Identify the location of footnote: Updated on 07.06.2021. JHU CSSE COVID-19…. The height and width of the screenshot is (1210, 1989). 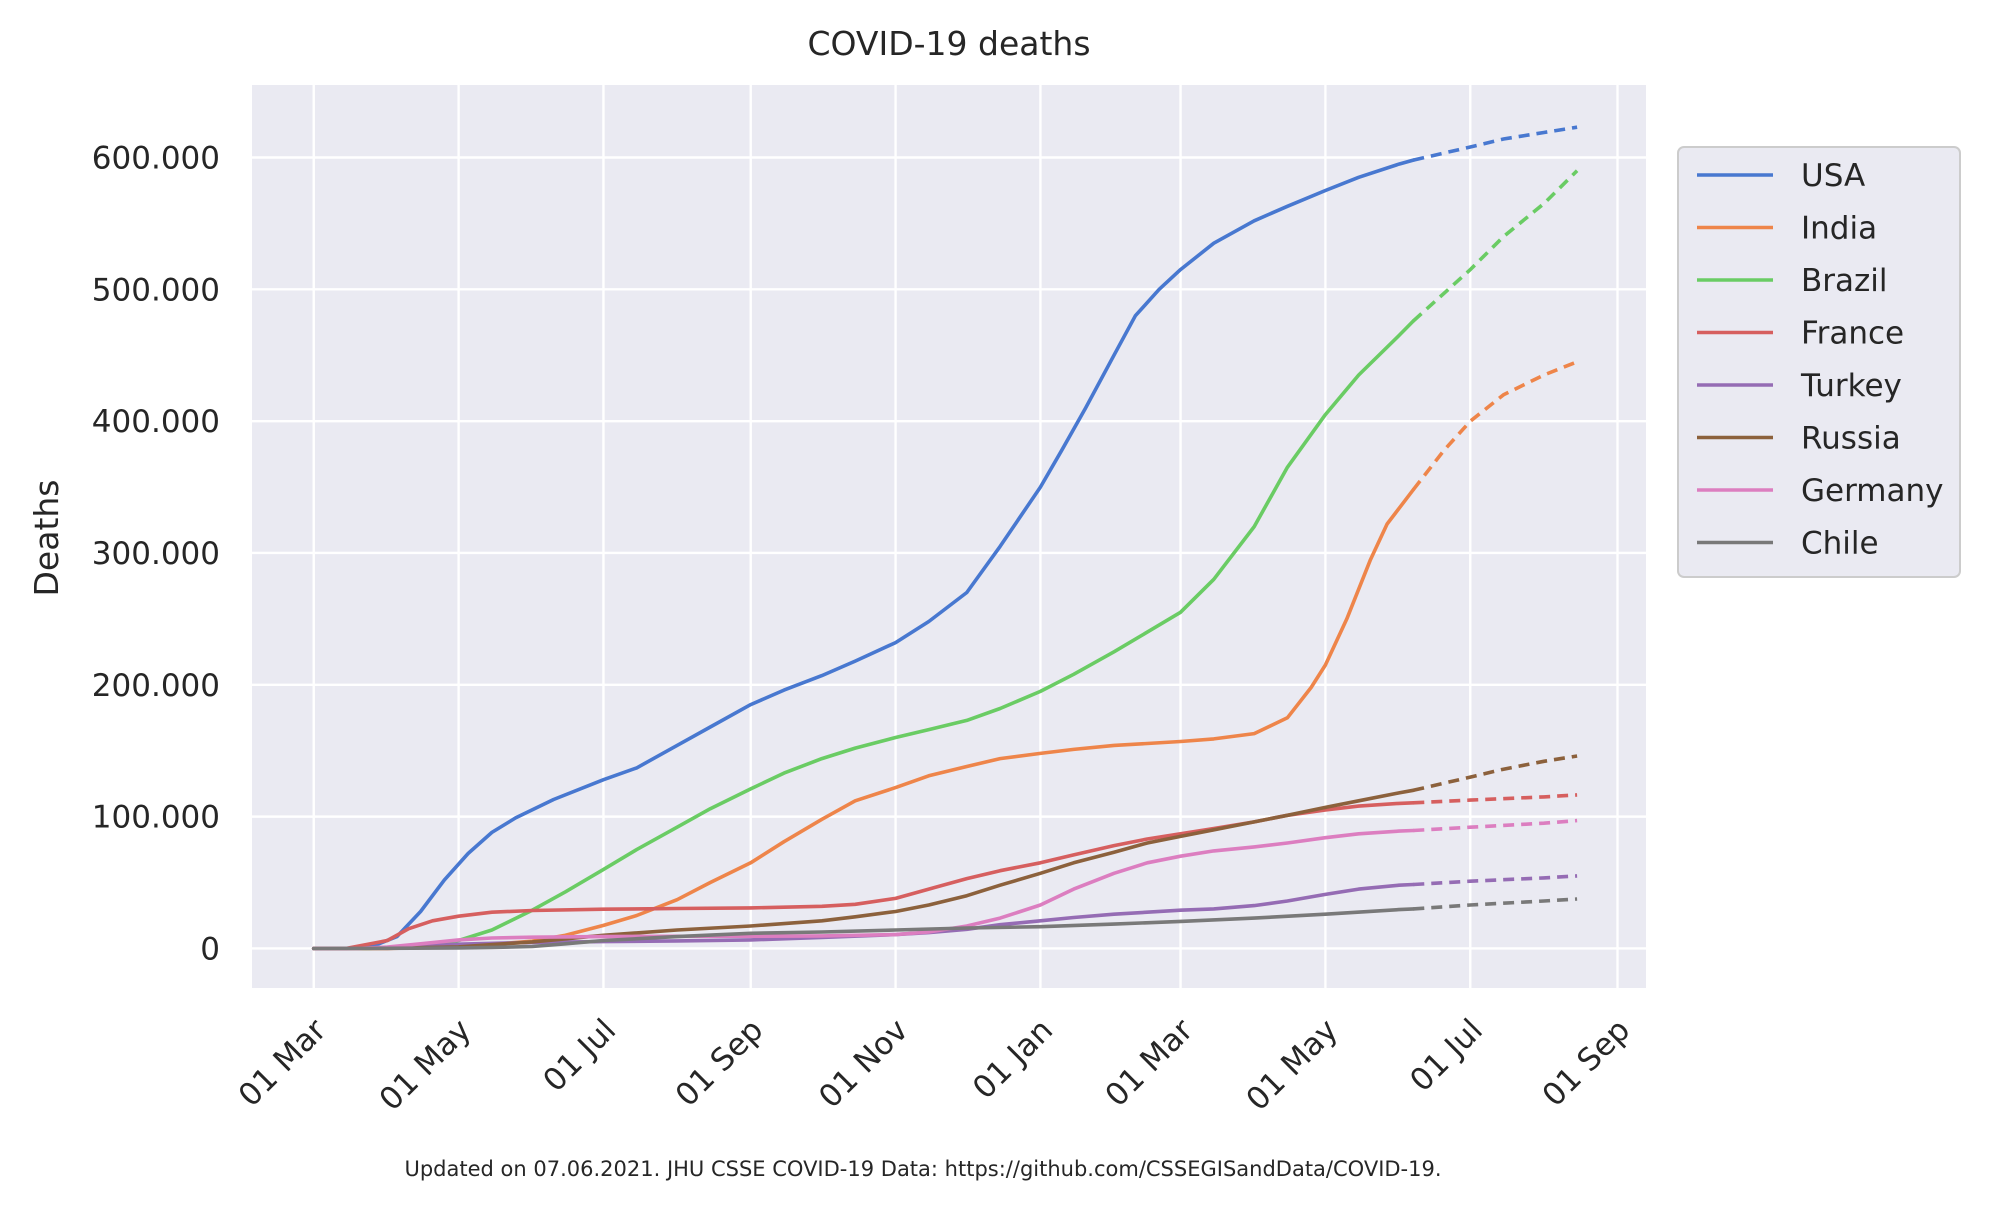
(922, 1169).